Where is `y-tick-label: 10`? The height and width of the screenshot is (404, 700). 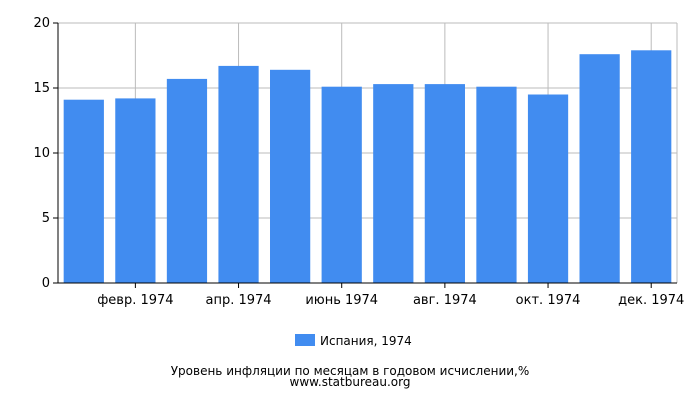 y-tick-label: 10 is located at coordinates (41, 153).